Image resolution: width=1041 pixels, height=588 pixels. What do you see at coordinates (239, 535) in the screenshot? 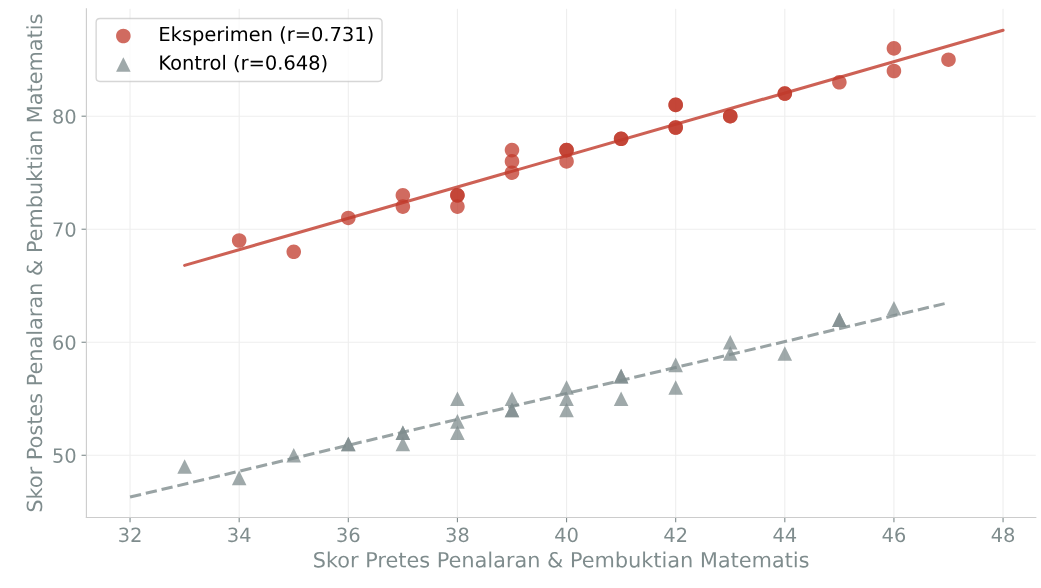
I see `x-tick-label: 34` at bounding box center [239, 535].